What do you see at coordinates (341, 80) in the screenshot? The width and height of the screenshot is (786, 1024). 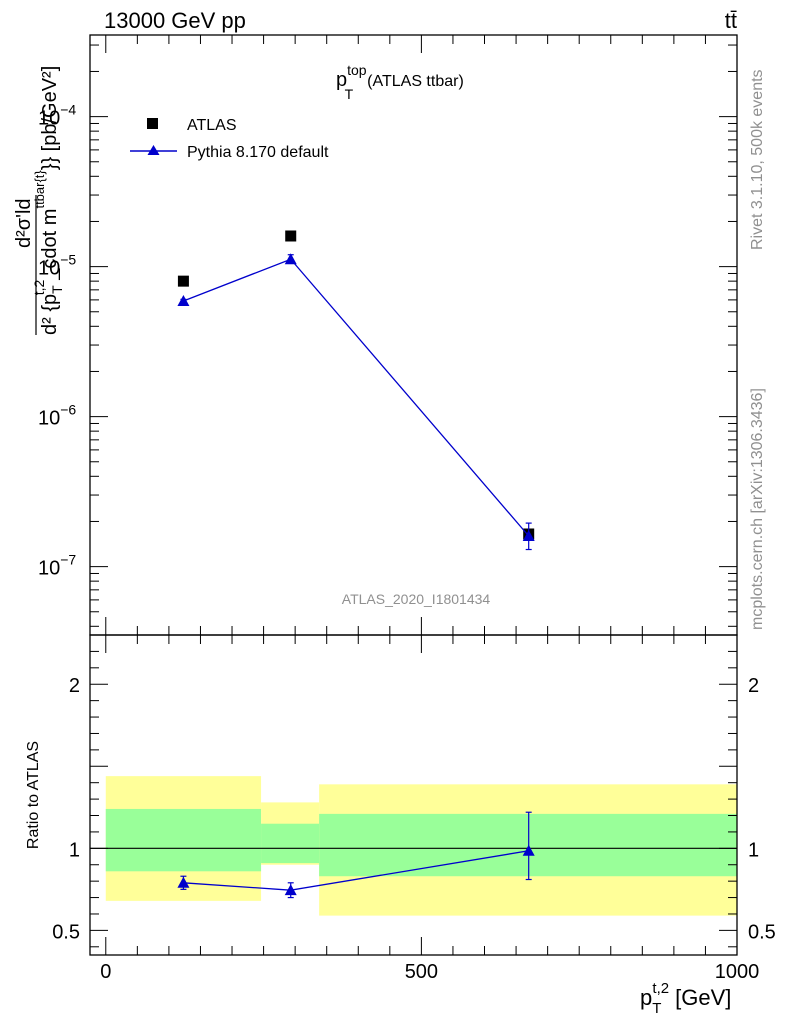 I see `title-p: p` at bounding box center [341, 80].